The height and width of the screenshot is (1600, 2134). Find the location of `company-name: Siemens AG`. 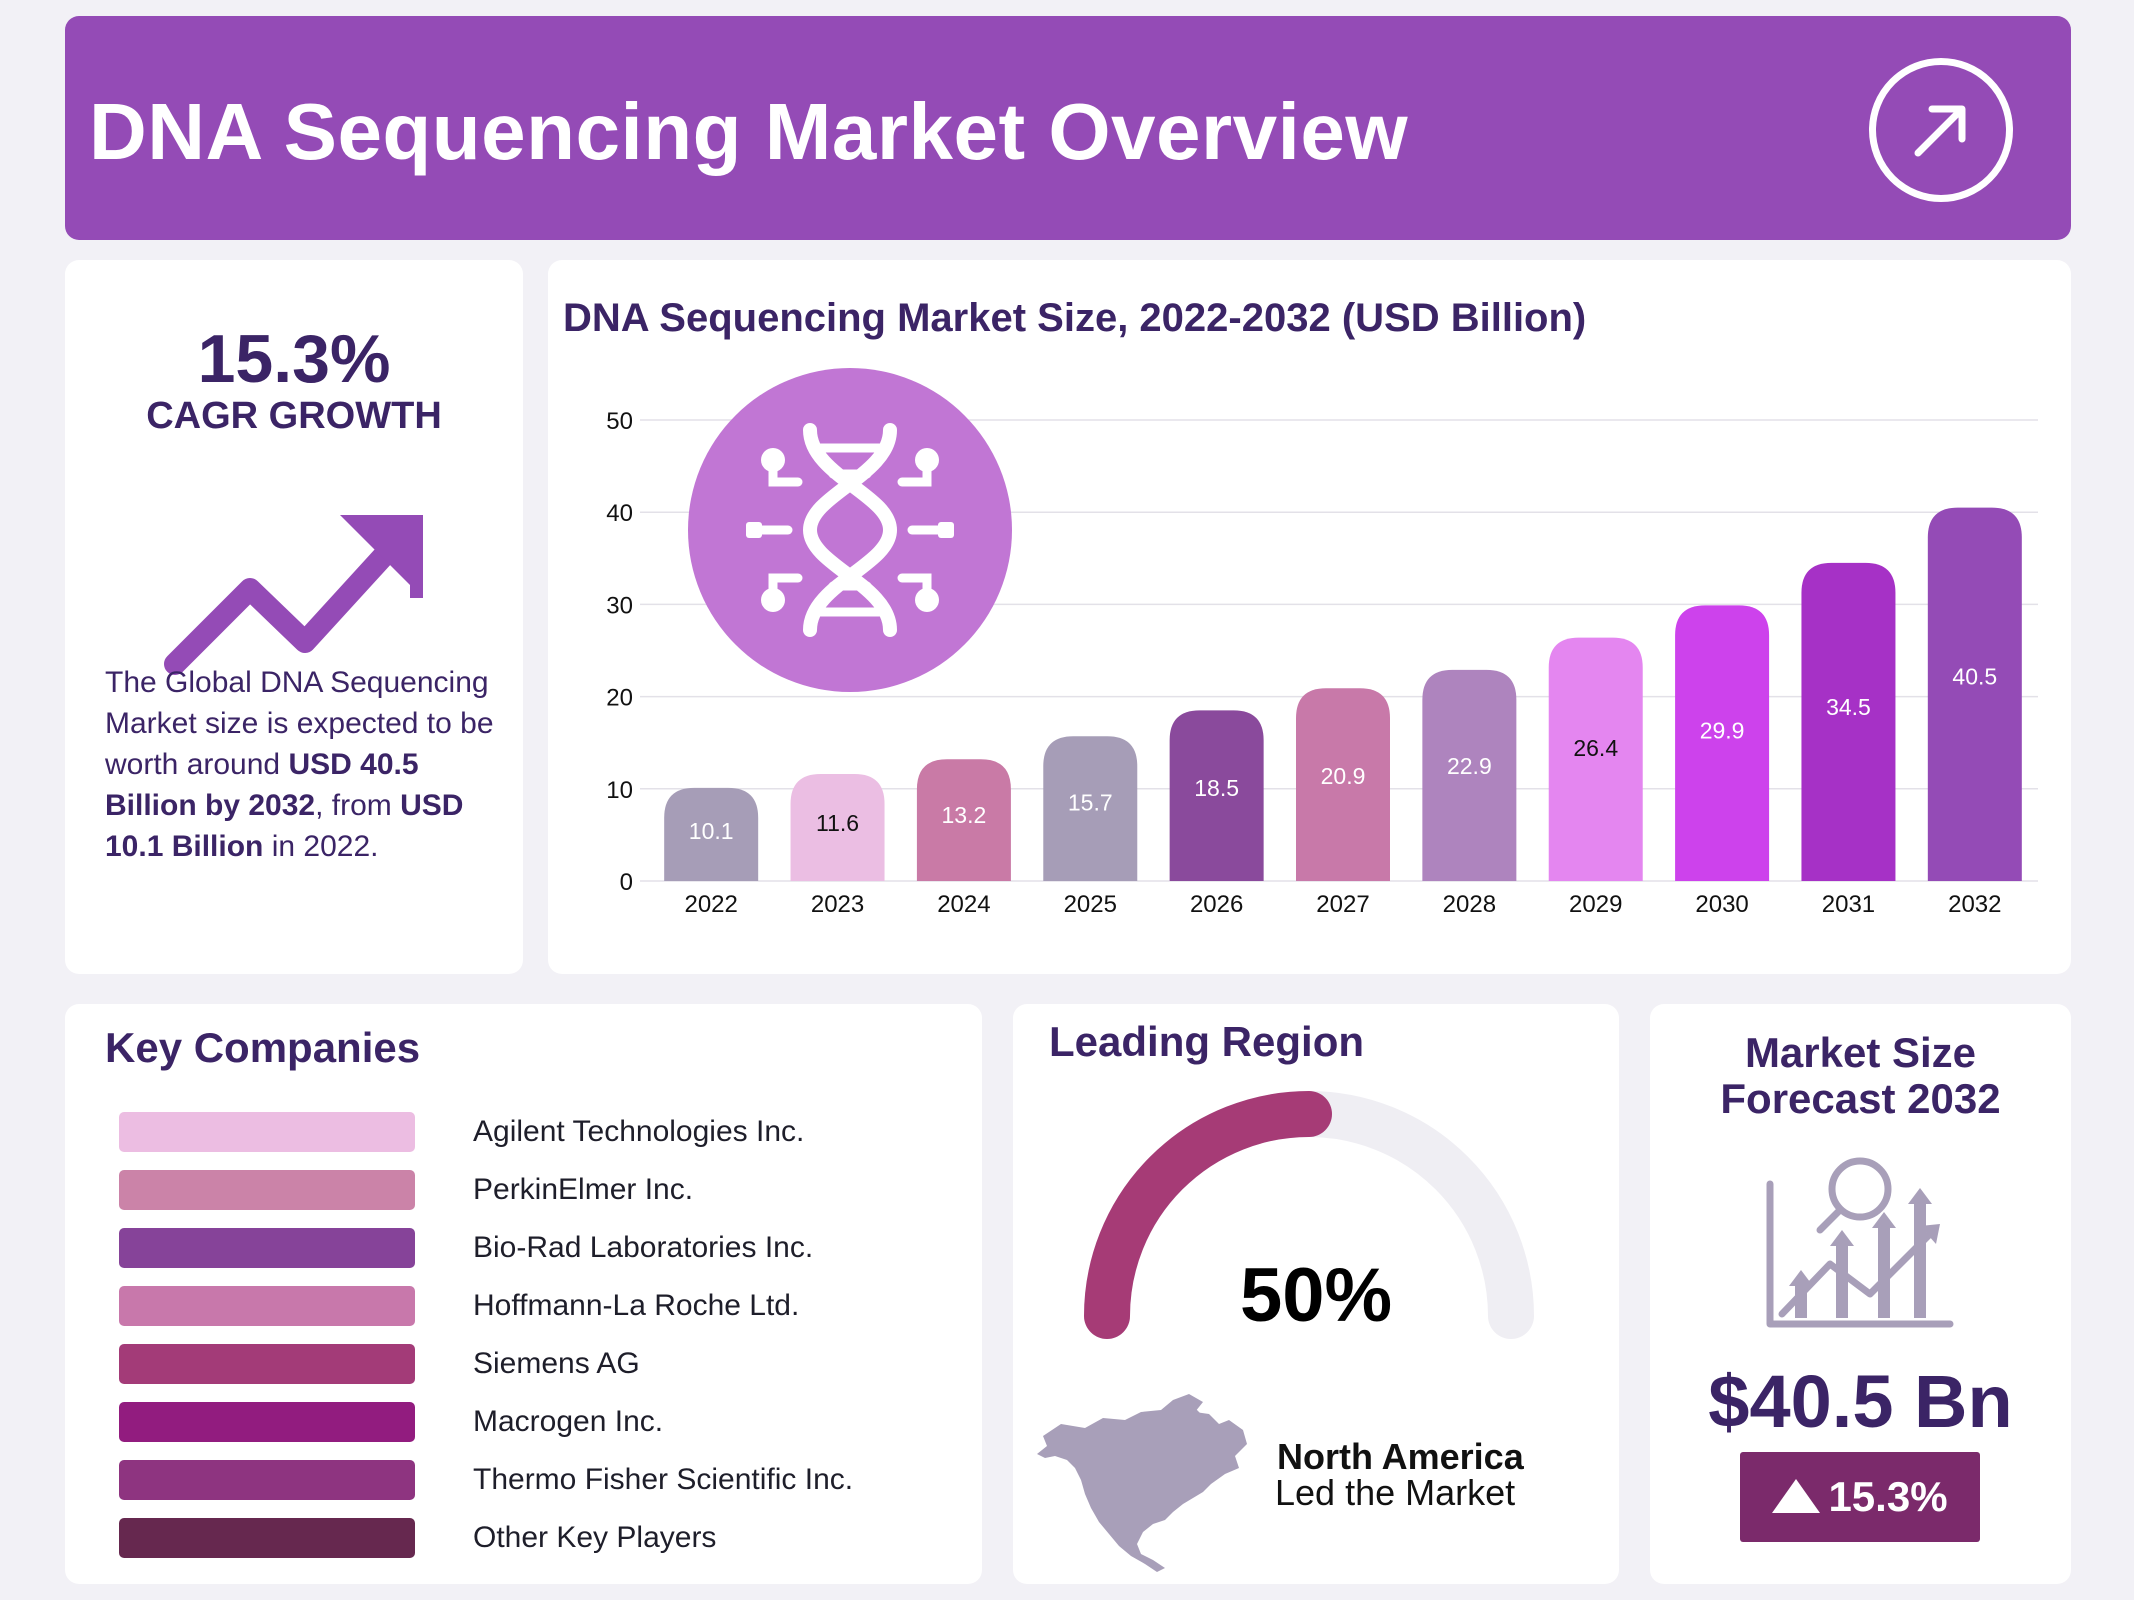

company-name: Siemens AG is located at coordinates (556, 1363).